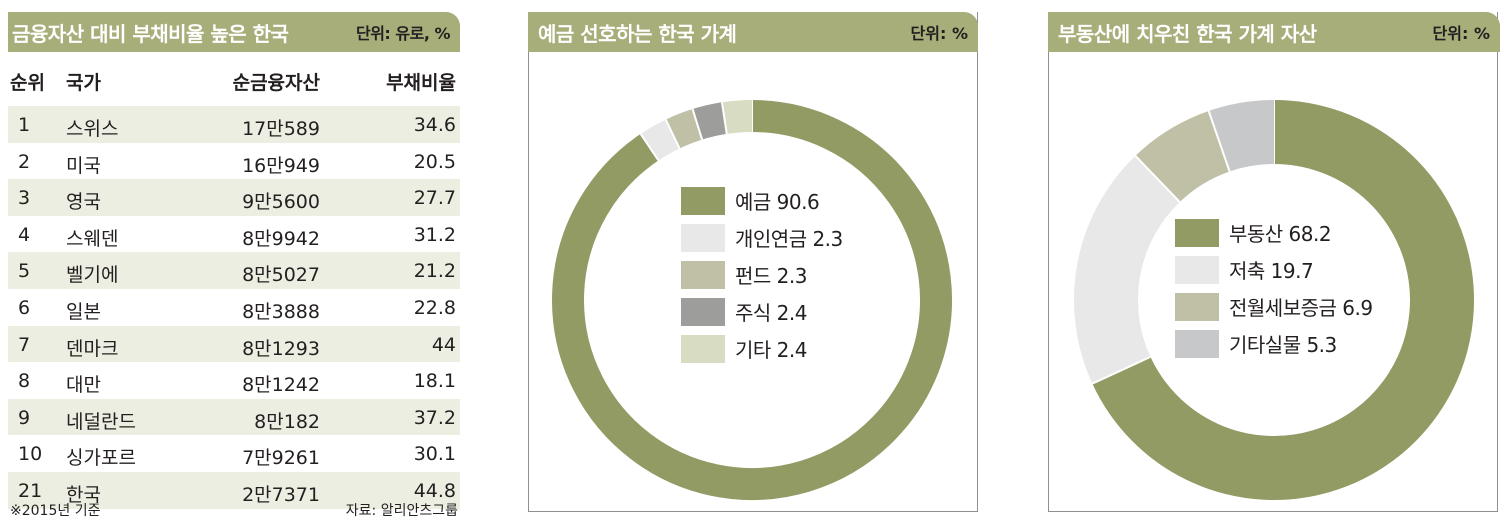 Image resolution: width=1504 pixels, height=520 pixels. What do you see at coordinates (1274, 306) in the screenshot?
I see `legend-item: 전월세보증금 6.9` at bounding box center [1274, 306].